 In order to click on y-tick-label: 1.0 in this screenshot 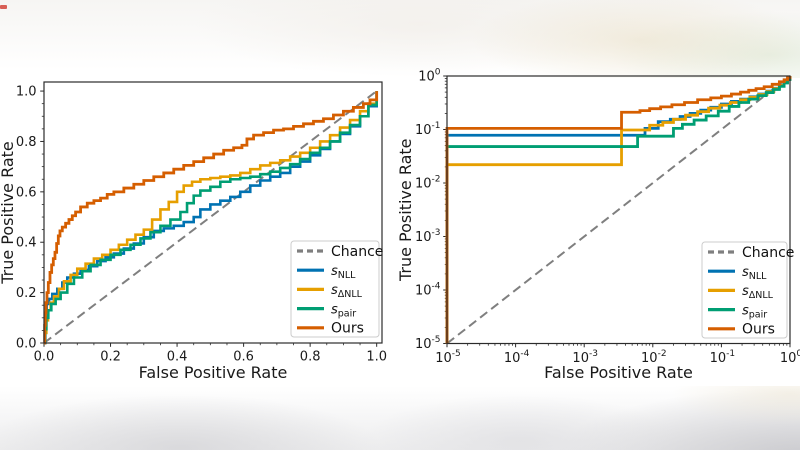, I will do `click(26, 92)`.